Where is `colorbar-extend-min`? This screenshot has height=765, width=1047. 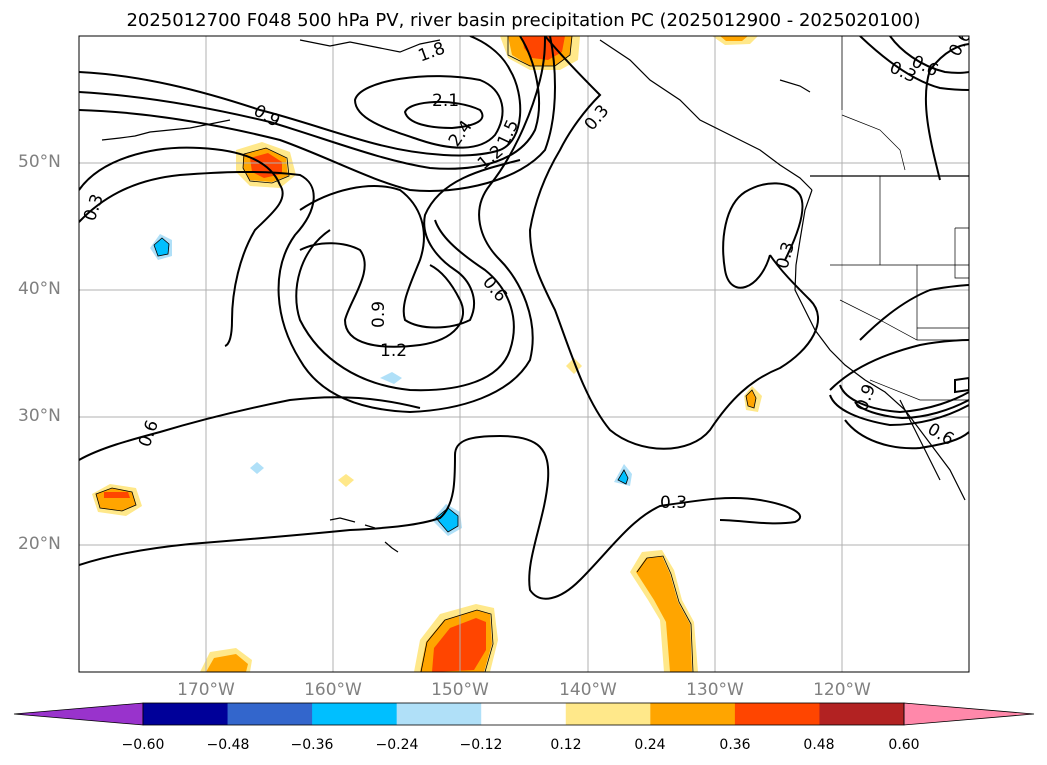
colorbar-extend-min is located at coordinates (78, 714).